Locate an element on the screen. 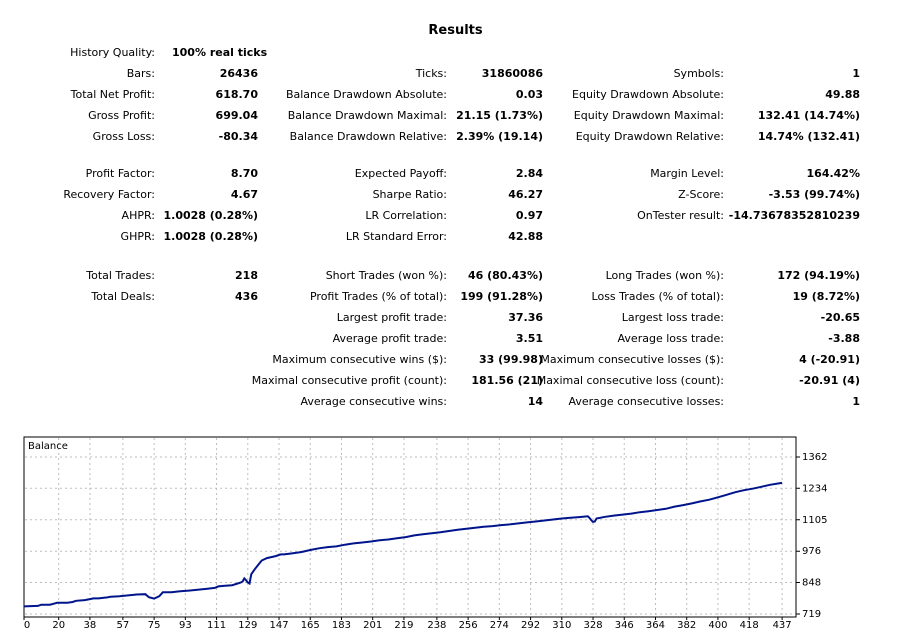 The height and width of the screenshot is (643, 911). x-tick-label: 201 is located at coordinates (372, 625).